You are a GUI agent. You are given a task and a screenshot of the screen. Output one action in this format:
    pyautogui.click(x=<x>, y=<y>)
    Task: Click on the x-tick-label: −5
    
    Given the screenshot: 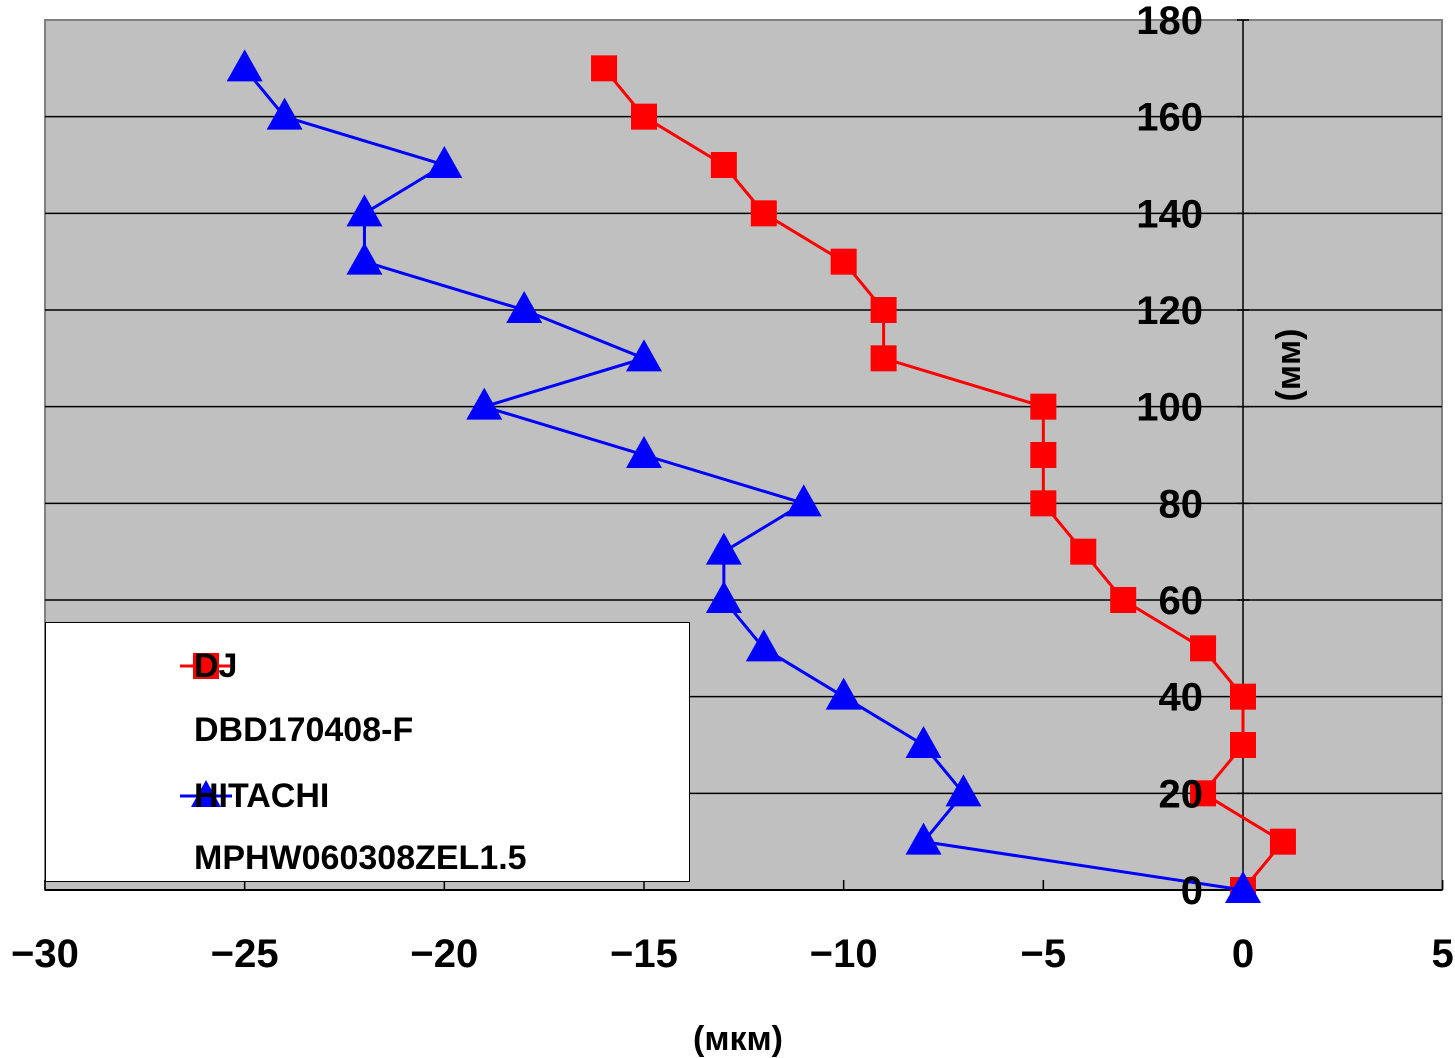 What is the action you would take?
    pyautogui.click(x=1044, y=954)
    